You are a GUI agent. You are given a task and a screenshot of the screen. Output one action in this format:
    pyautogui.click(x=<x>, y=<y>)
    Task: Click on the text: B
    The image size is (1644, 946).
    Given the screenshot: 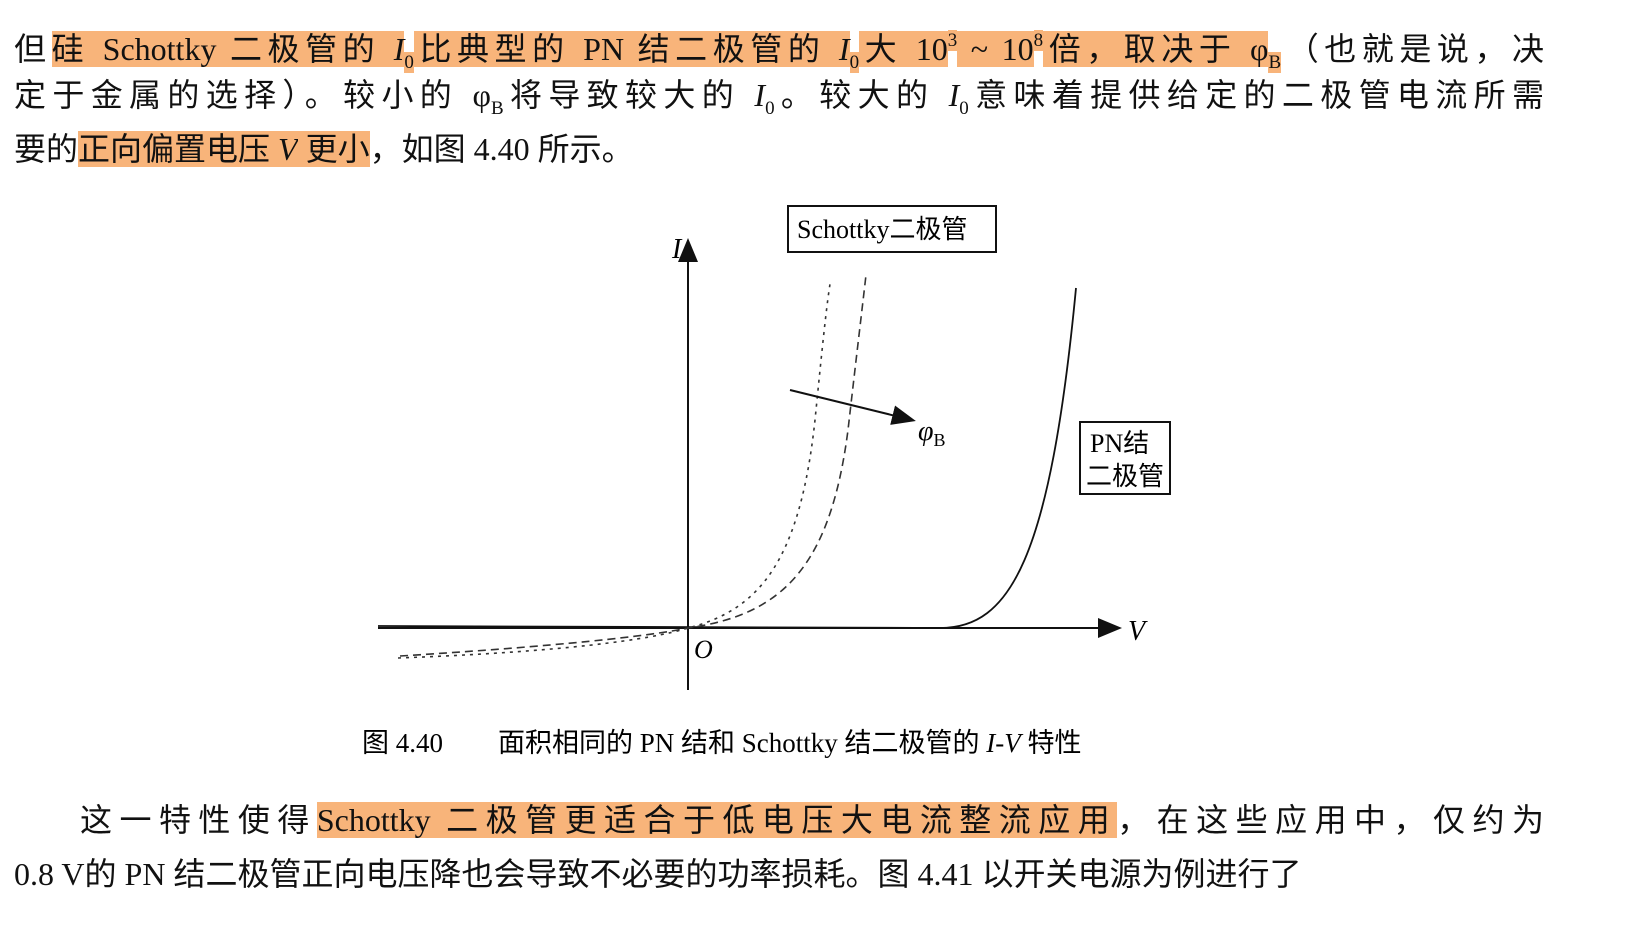 What is the action you would take?
    pyautogui.click(x=497, y=108)
    